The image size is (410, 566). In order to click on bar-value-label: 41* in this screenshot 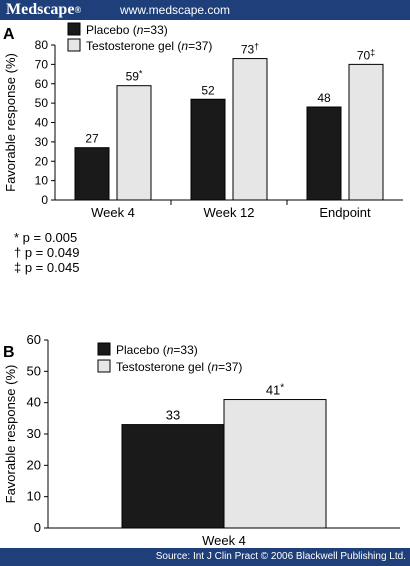, I will do `click(275, 390)`.